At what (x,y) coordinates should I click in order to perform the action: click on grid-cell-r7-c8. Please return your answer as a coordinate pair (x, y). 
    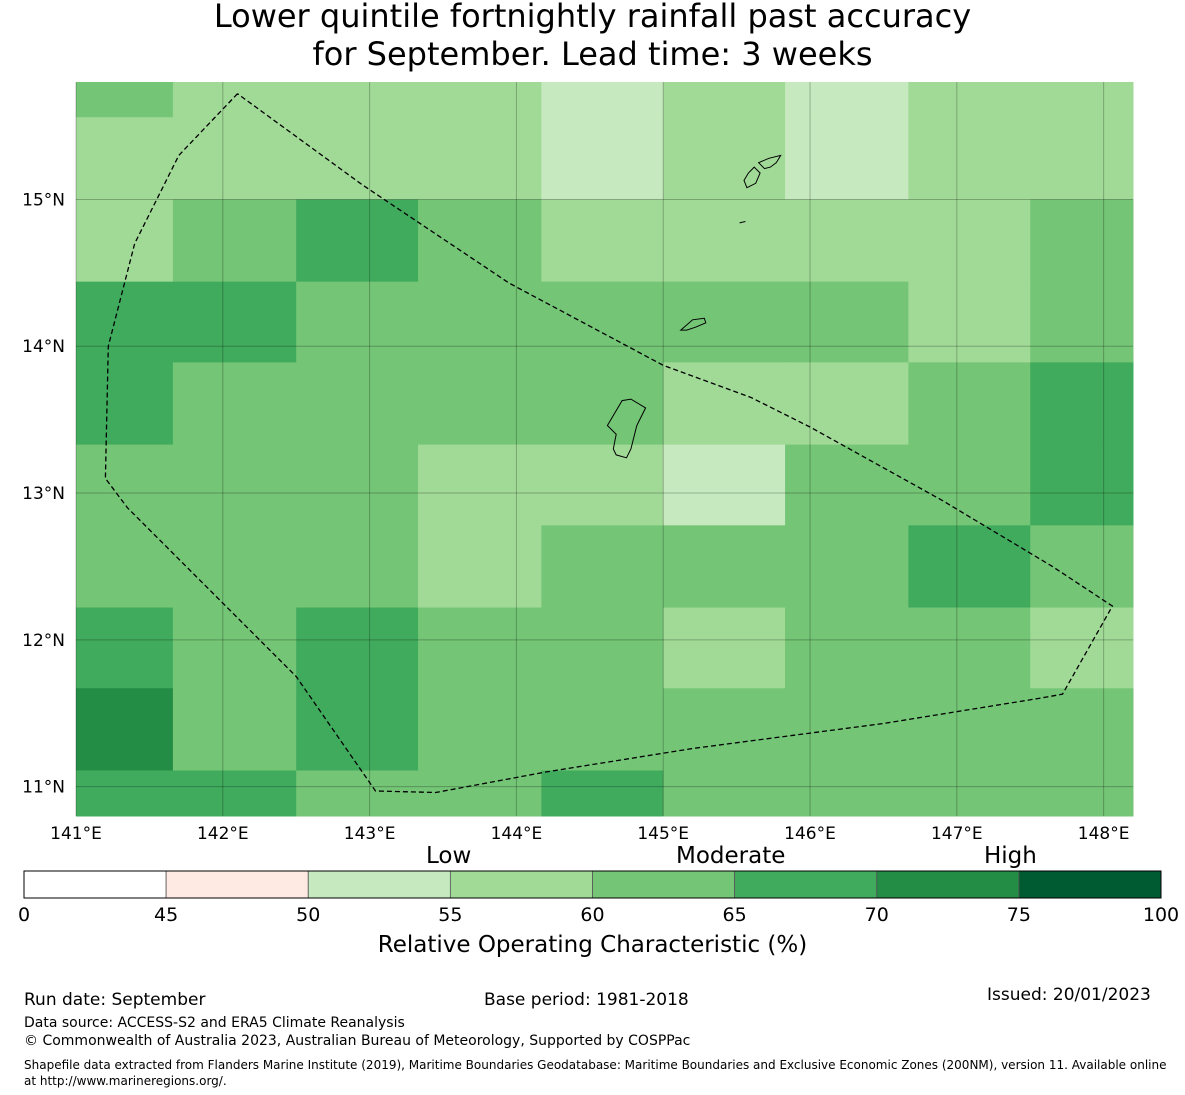
    Looking at the image, I should click on (1082, 648).